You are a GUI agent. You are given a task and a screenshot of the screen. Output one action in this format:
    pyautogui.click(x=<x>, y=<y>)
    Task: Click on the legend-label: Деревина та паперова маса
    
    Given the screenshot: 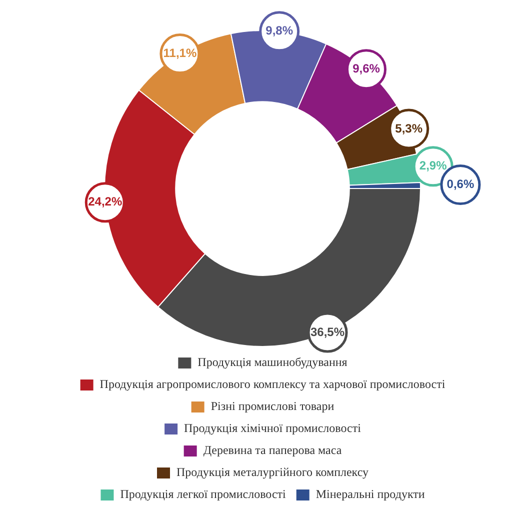 What is the action you would take?
    pyautogui.click(x=272, y=450)
    